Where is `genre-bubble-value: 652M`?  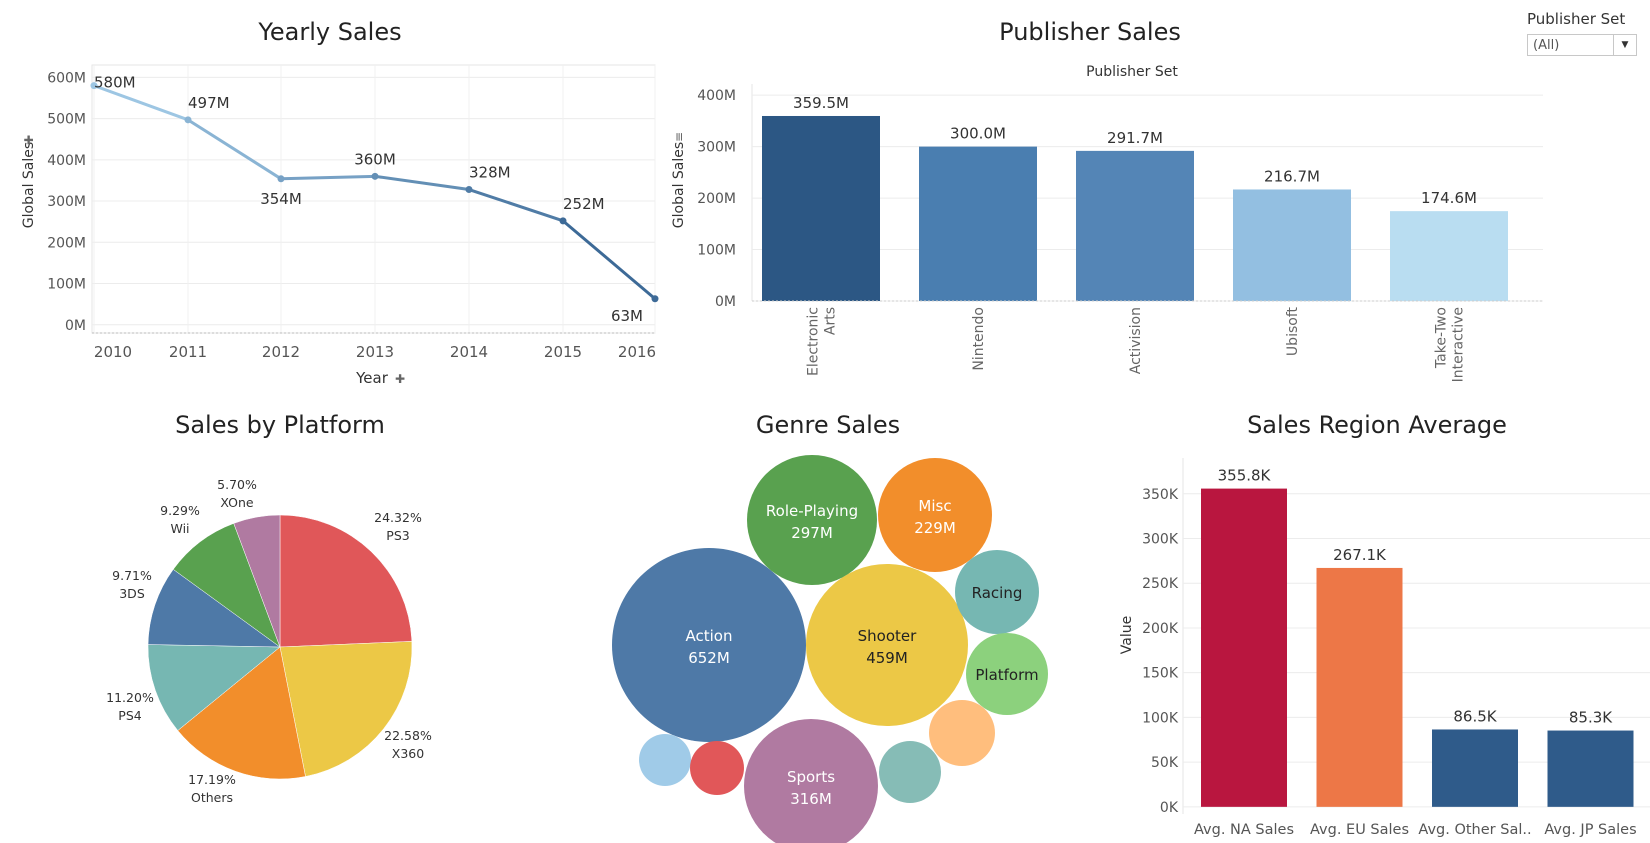 genre-bubble-value: 652M is located at coordinates (709, 658).